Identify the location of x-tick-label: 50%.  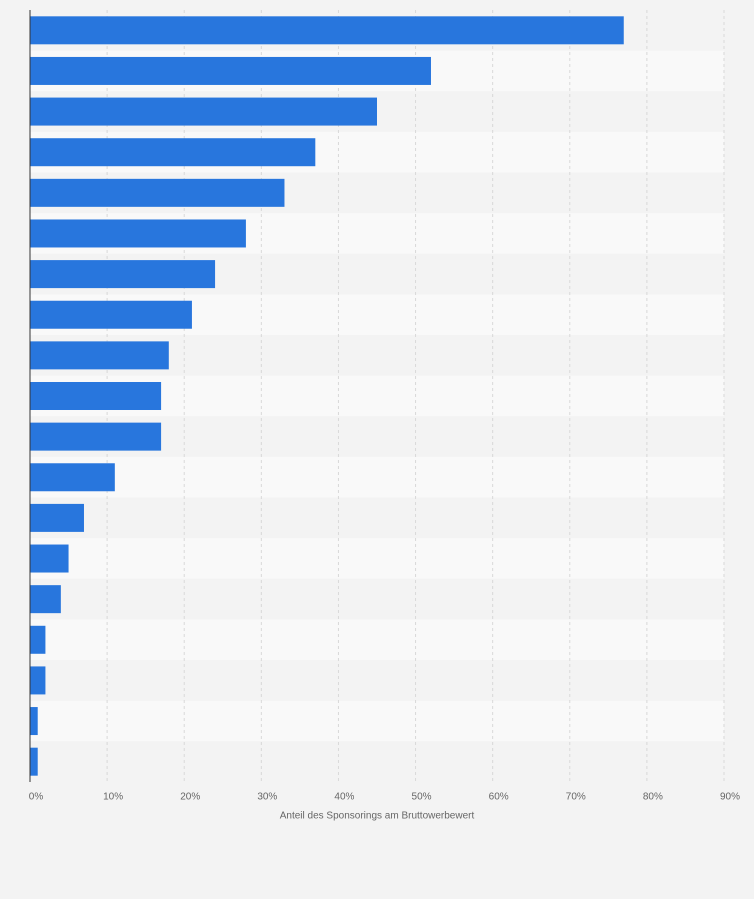
(422, 797).